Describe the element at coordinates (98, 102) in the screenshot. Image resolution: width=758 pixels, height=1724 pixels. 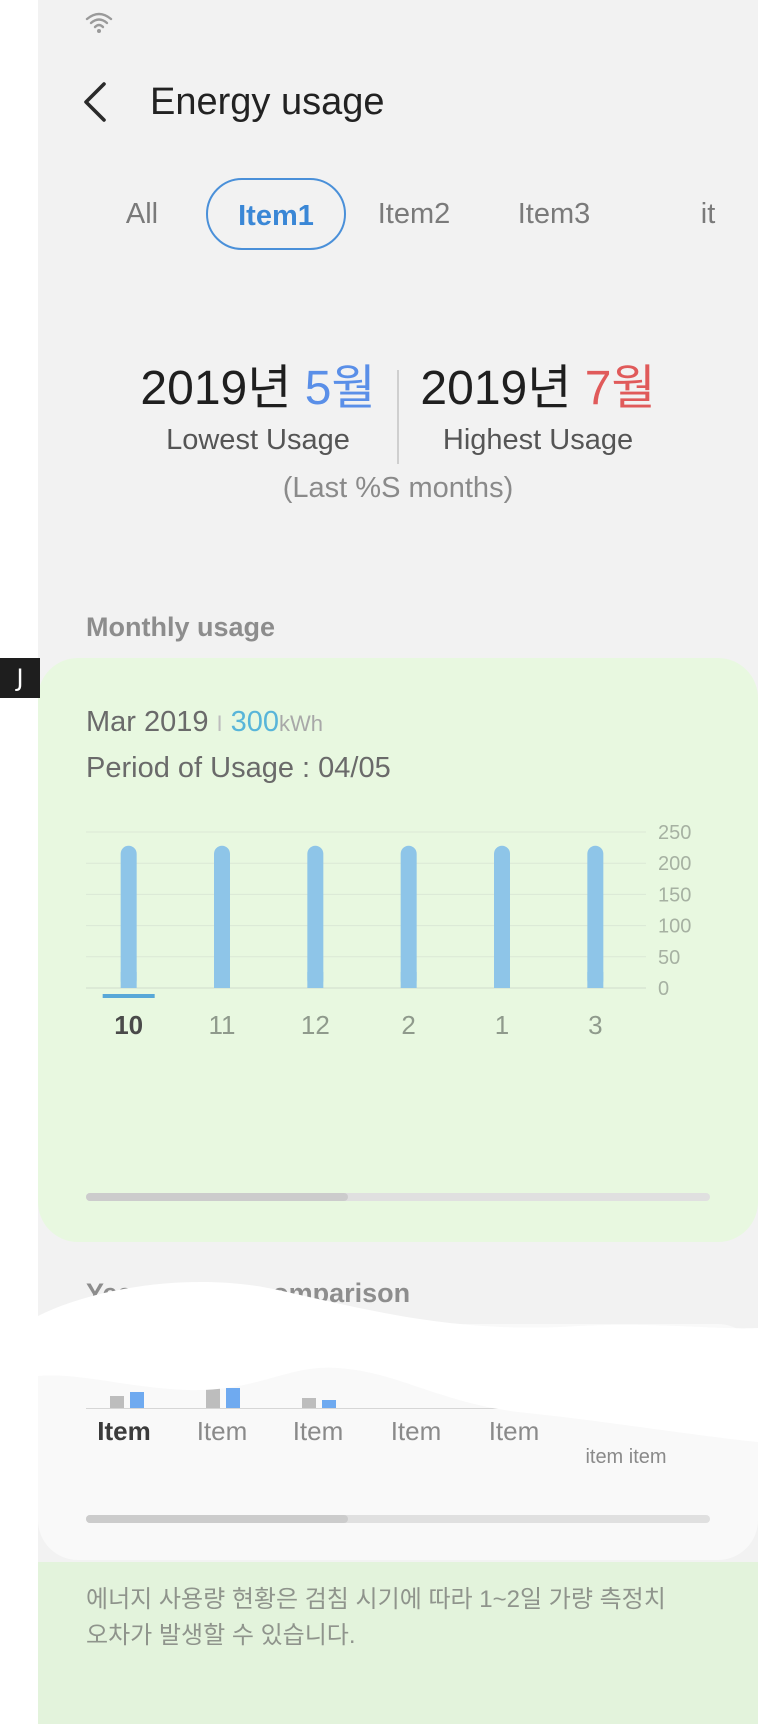
I see `back-arrow-icon` at that location.